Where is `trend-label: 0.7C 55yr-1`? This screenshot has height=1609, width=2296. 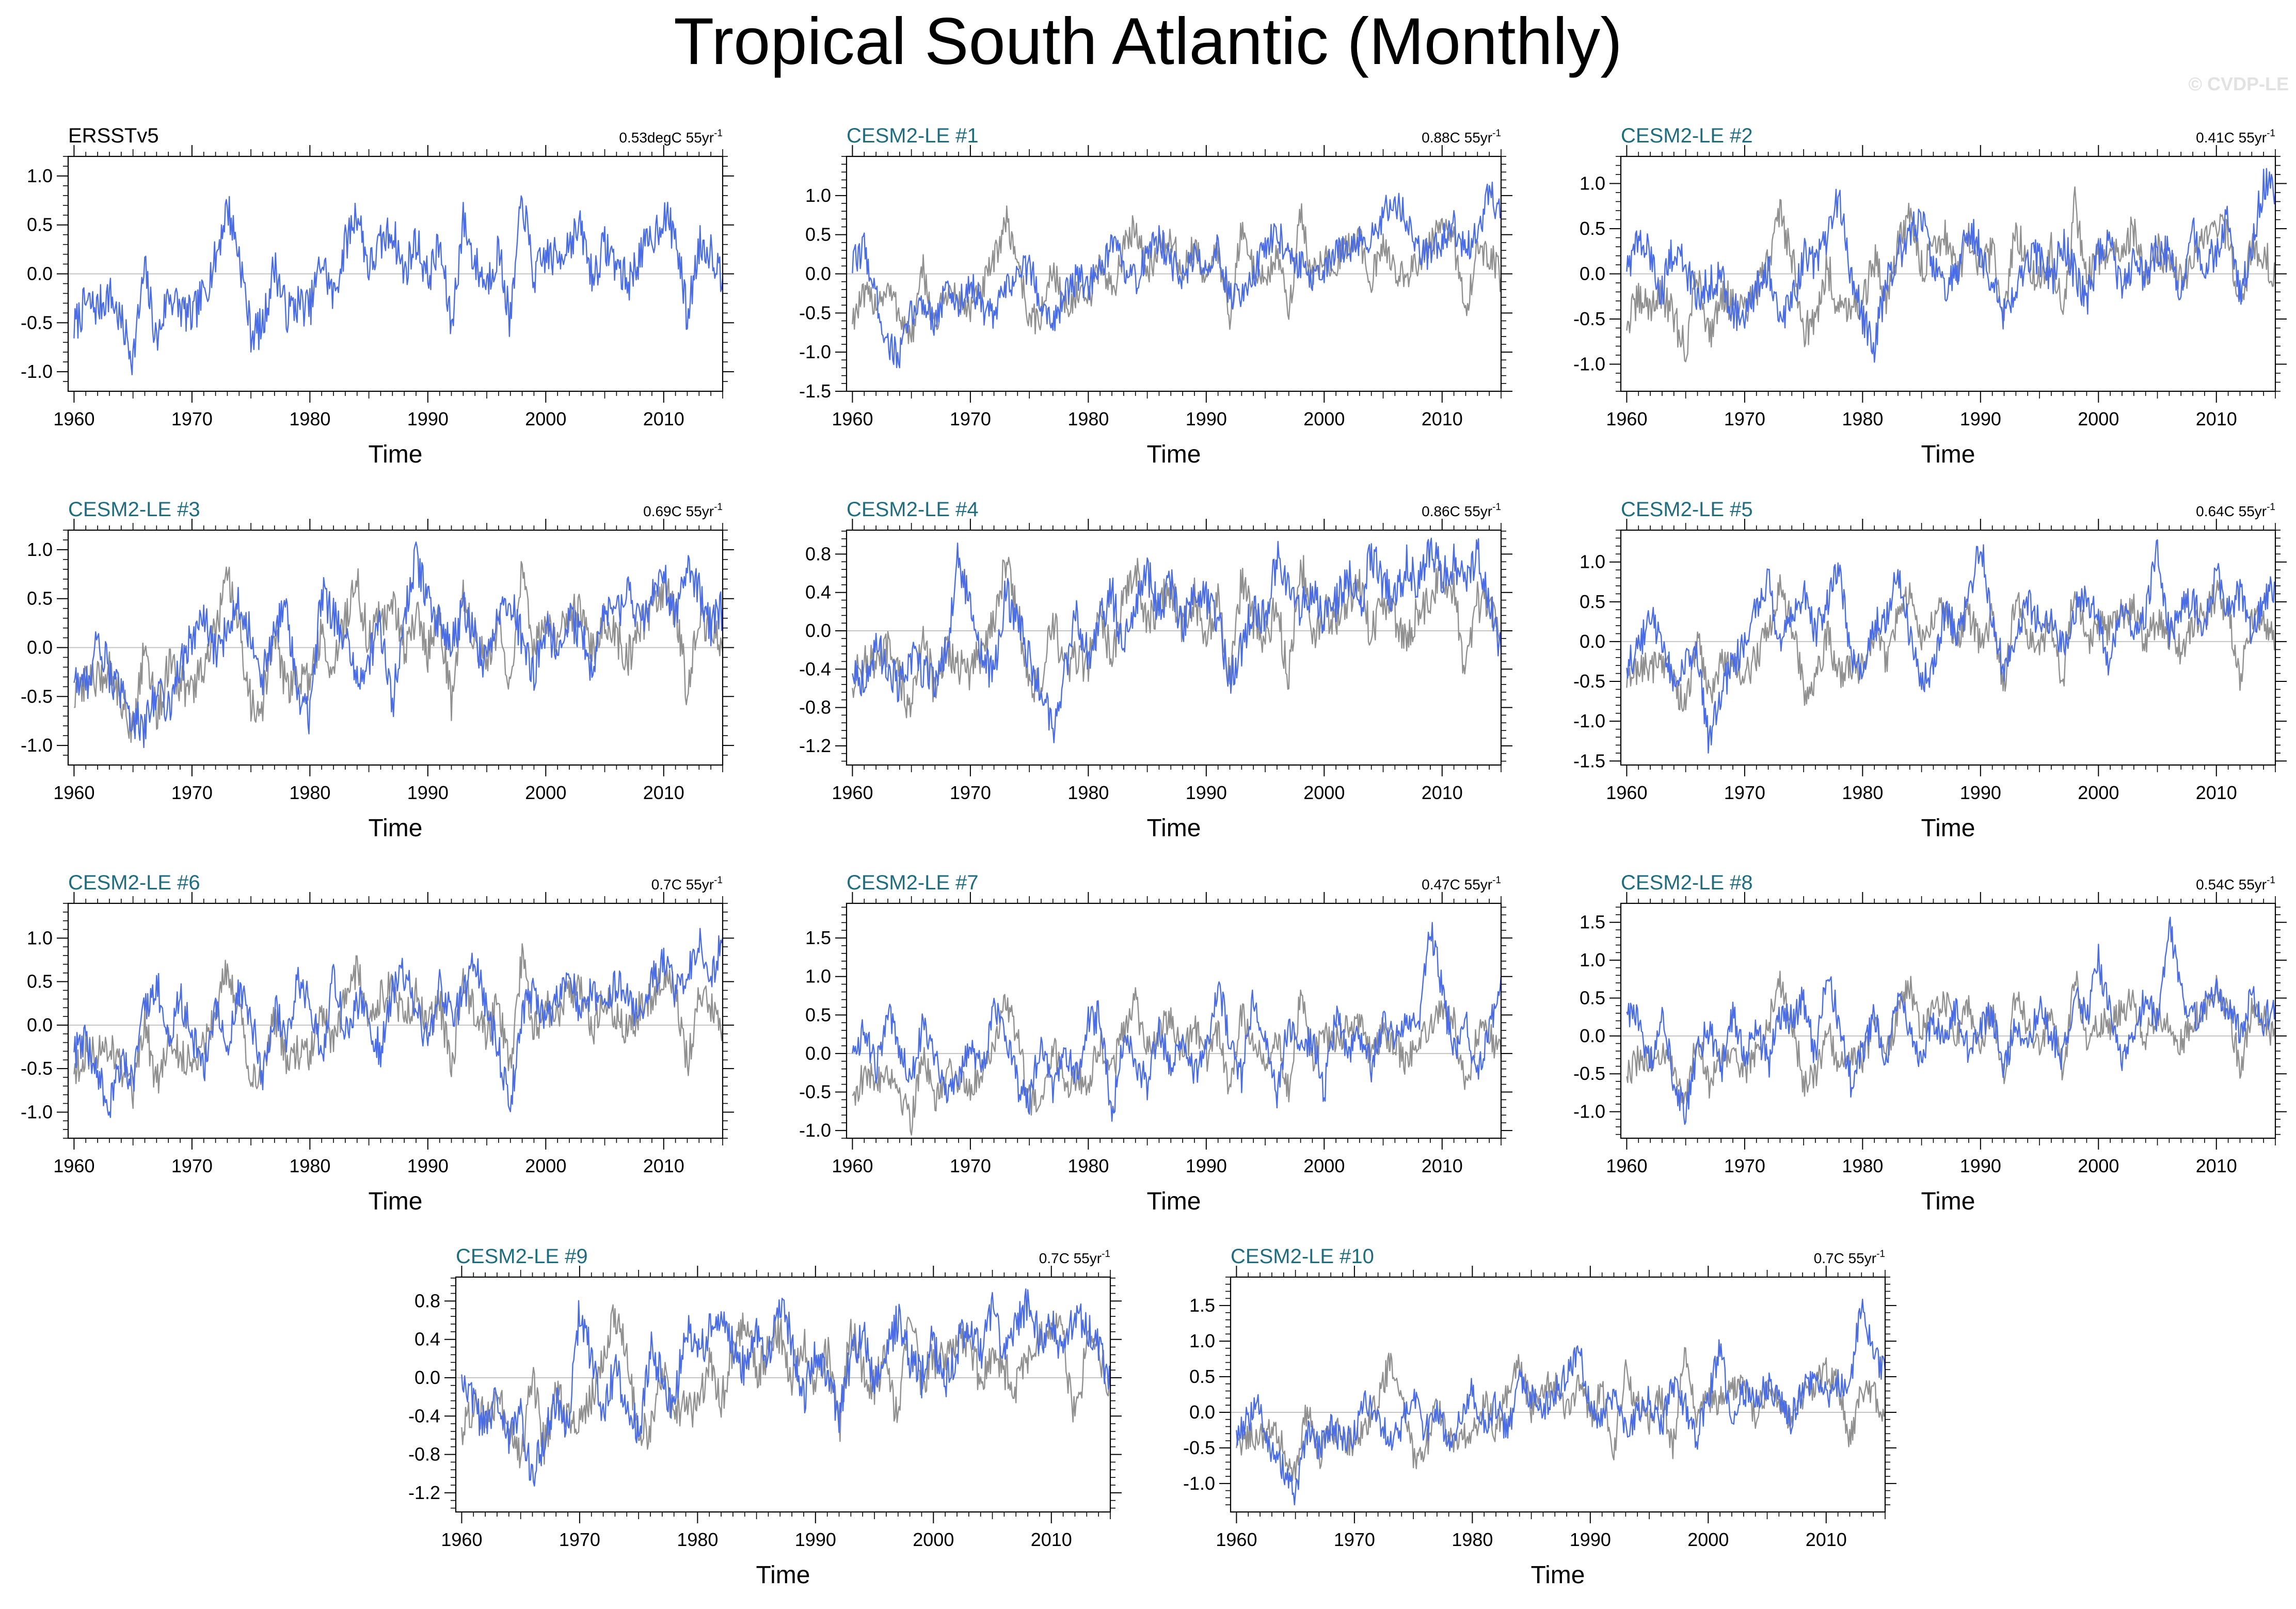 trend-label: 0.7C 55yr-1 is located at coordinates (1074, 1258).